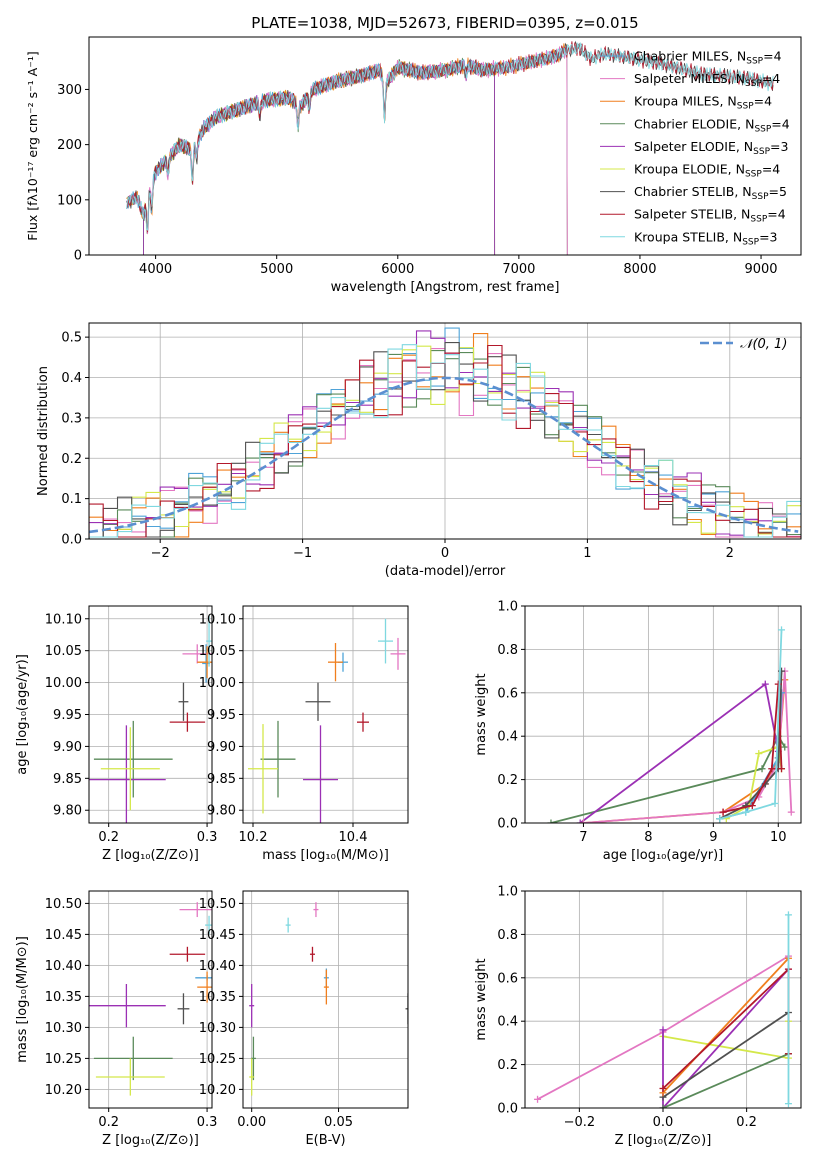 The width and height of the screenshot is (819, 1174). What do you see at coordinates (22, 999) in the screenshot?
I see `y-axis-label: mass [log₁₀(M/M⊙)]` at bounding box center [22, 999].